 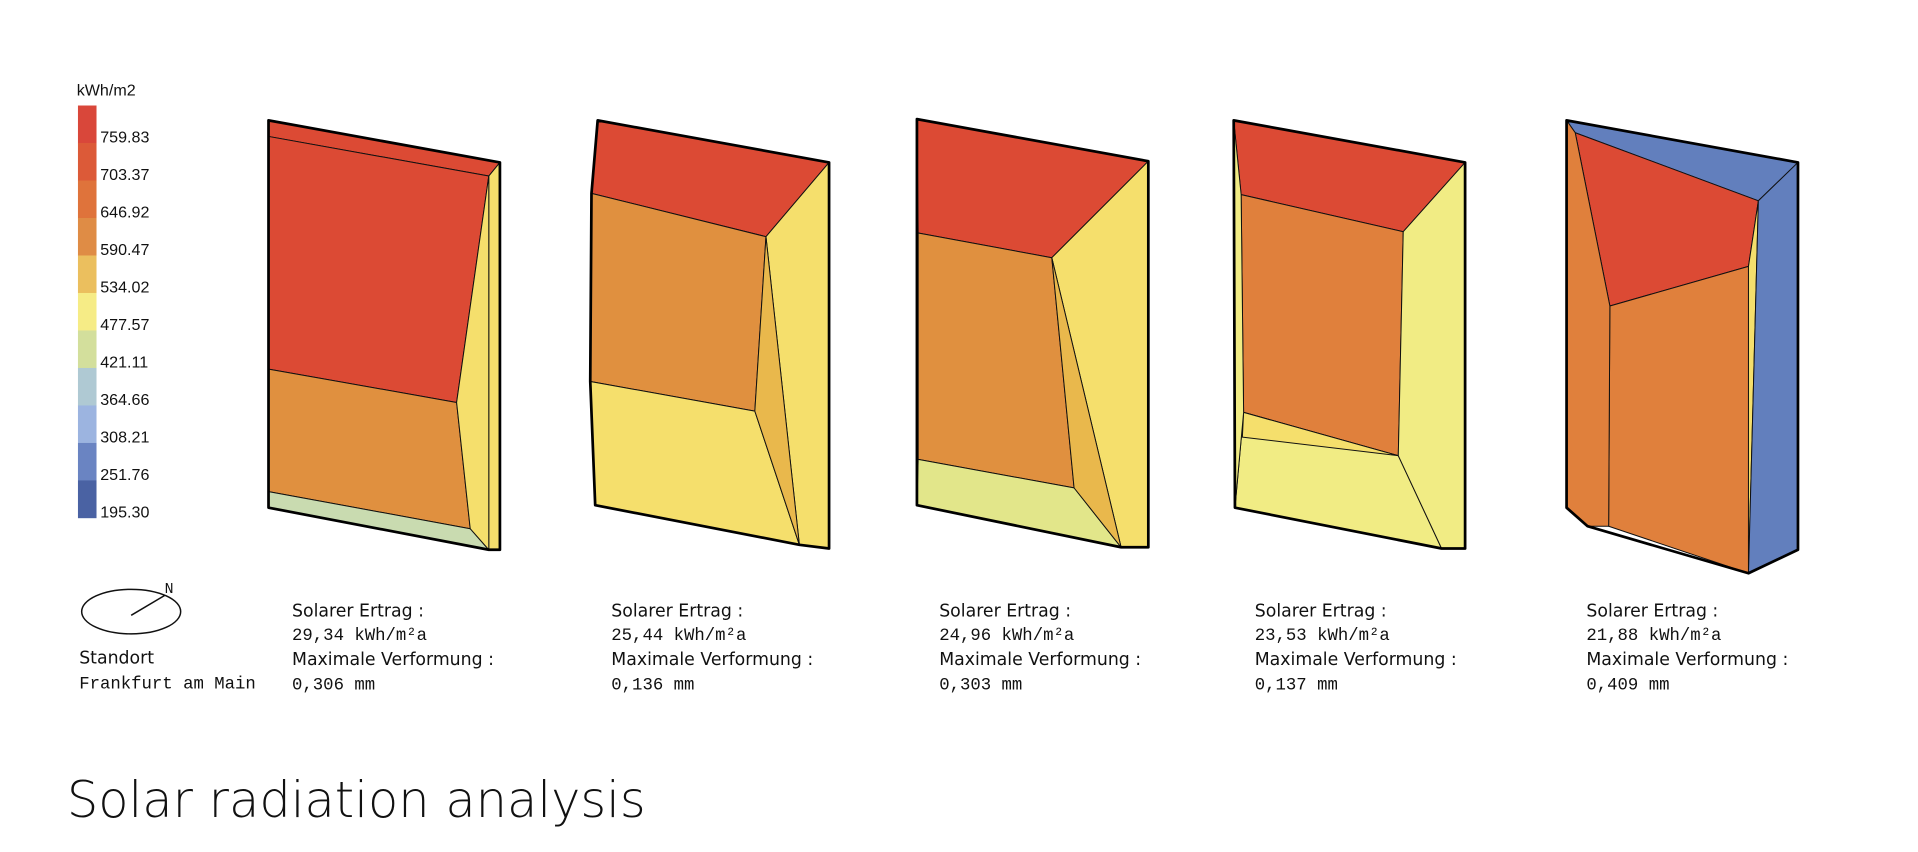 I want to click on yield-value: 21,88 kWh/m²a, so click(x=1653, y=636).